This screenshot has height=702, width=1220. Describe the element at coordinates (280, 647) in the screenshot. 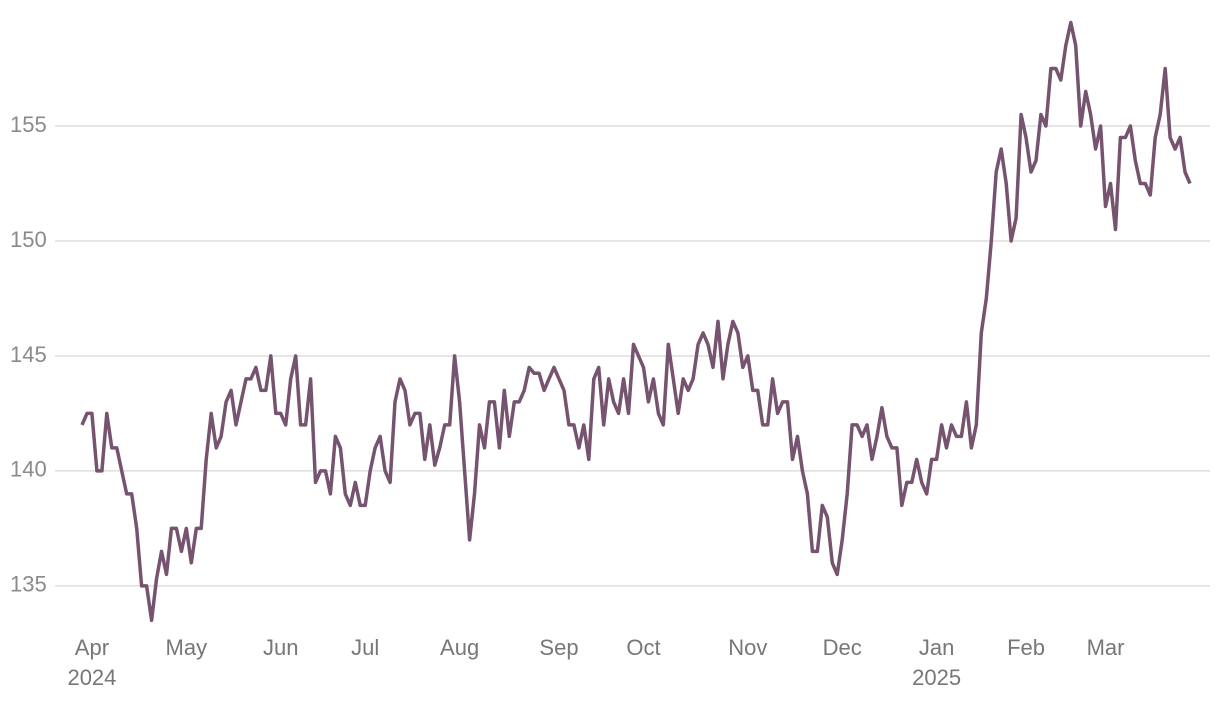

I see `x-tick-label: Jun` at that location.